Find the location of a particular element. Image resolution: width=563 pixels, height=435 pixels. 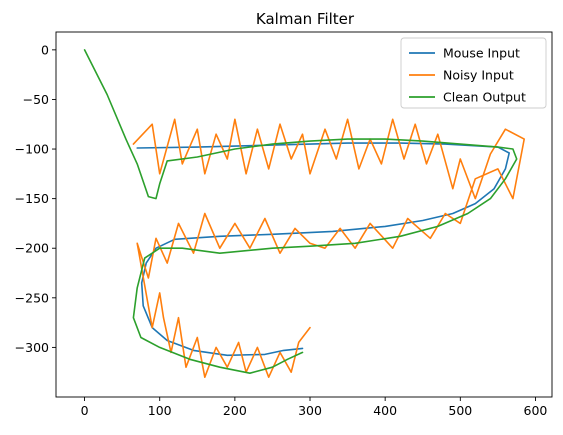

legend-label: Clean Output is located at coordinates (484, 97).